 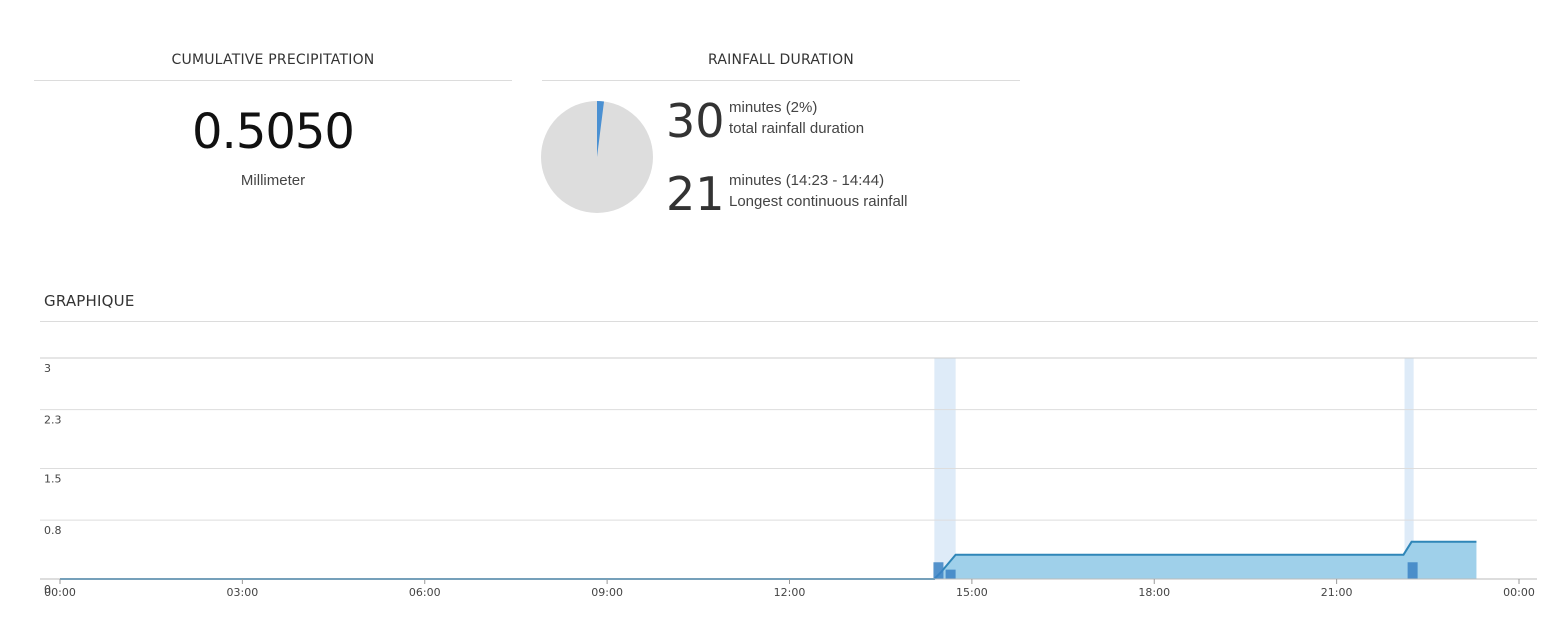 What do you see at coordinates (53, 420) in the screenshot?
I see `y-tick-label: 2.3` at bounding box center [53, 420].